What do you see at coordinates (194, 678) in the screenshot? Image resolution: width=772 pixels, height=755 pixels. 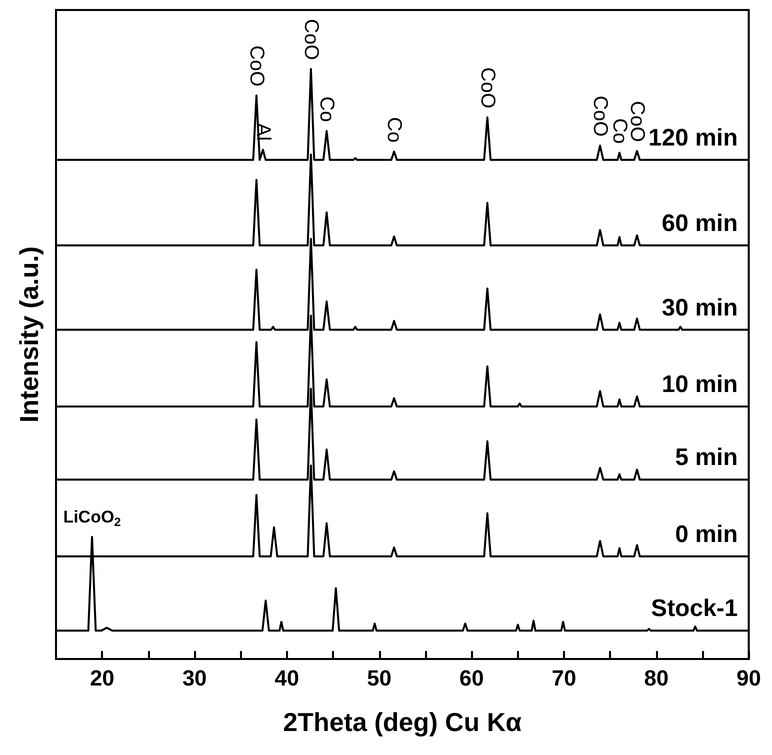 I see `x-tick-label: 30` at bounding box center [194, 678].